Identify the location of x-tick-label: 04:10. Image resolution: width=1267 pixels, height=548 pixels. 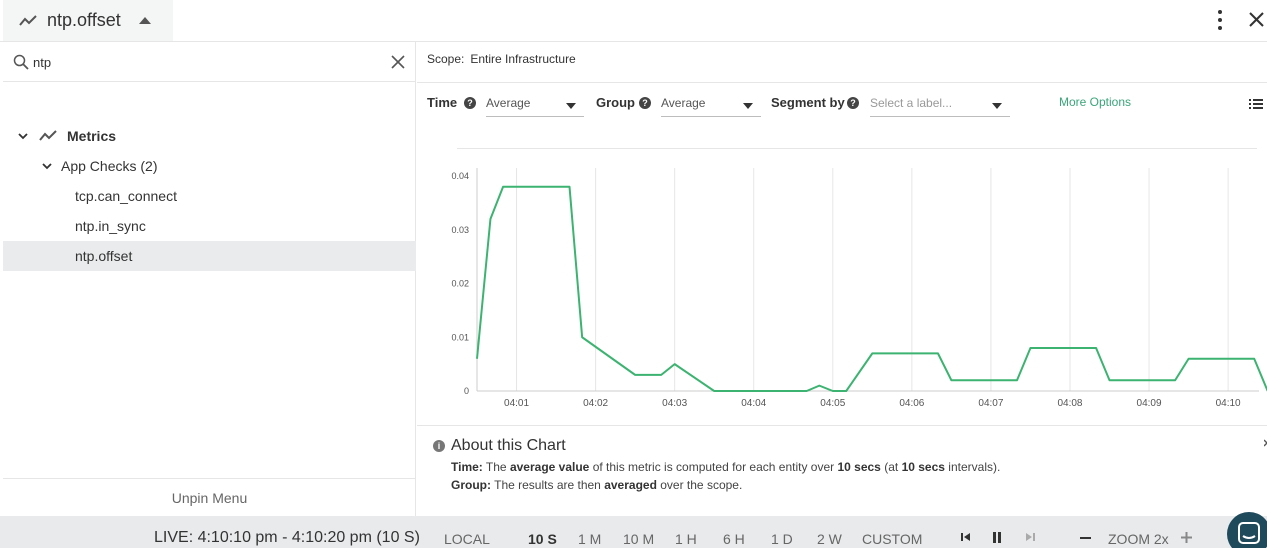
(1228, 403).